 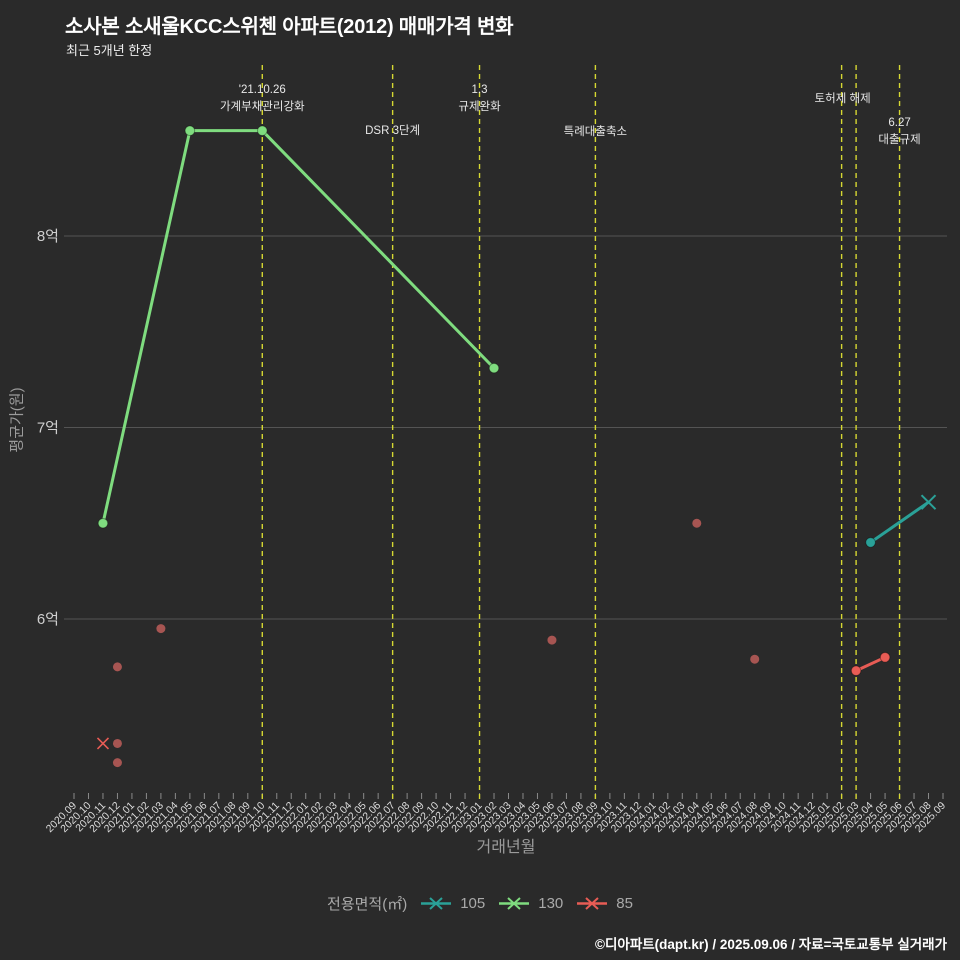 What do you see at coordinates (48, 428) in the screenshot?
I see `y-tick-label: 7억` at bounding box center [48, 428].